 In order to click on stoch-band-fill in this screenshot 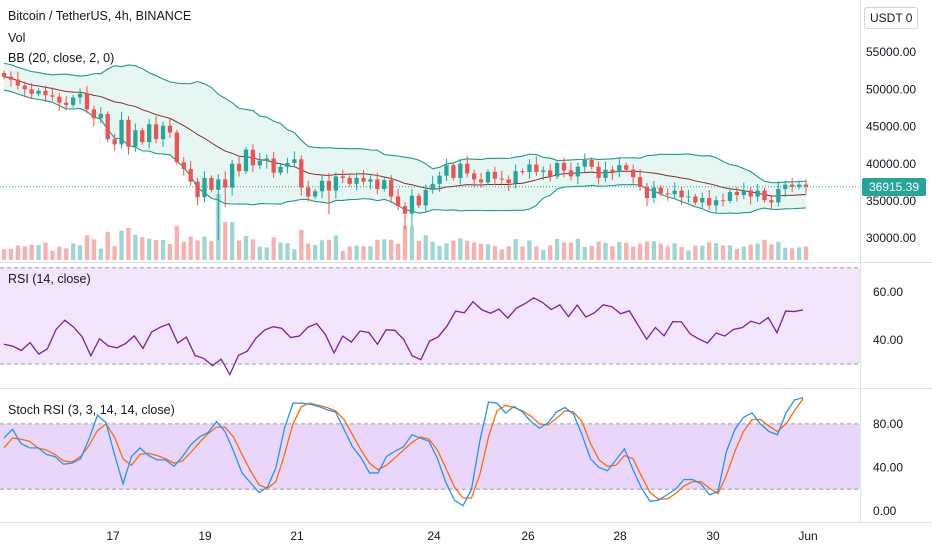, I will do `click(430, 456)`.